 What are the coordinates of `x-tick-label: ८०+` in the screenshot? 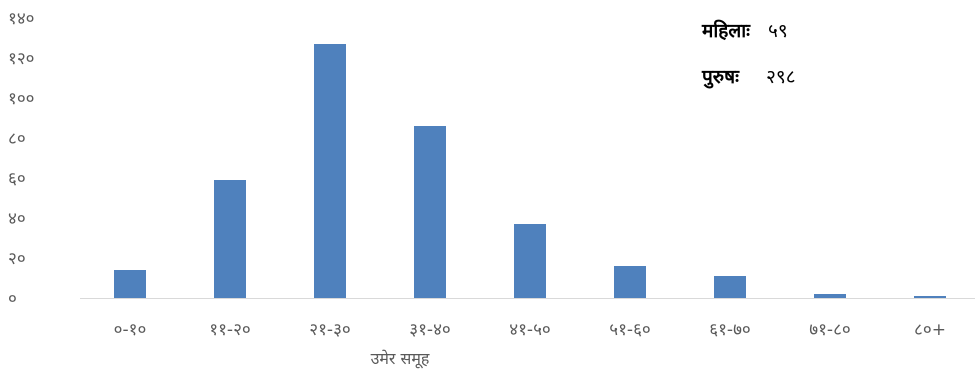 It's located at (930, 330).